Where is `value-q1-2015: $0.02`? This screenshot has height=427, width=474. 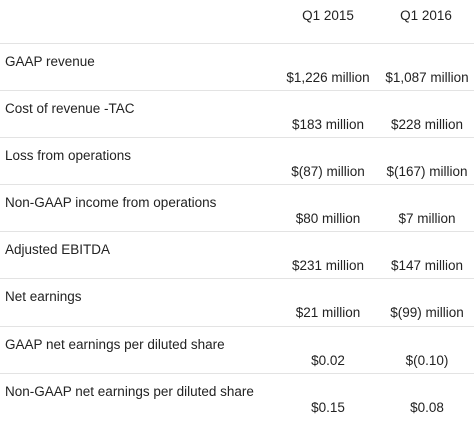
value-q1-2015: $0.02 is located at coordinates (328, 360).